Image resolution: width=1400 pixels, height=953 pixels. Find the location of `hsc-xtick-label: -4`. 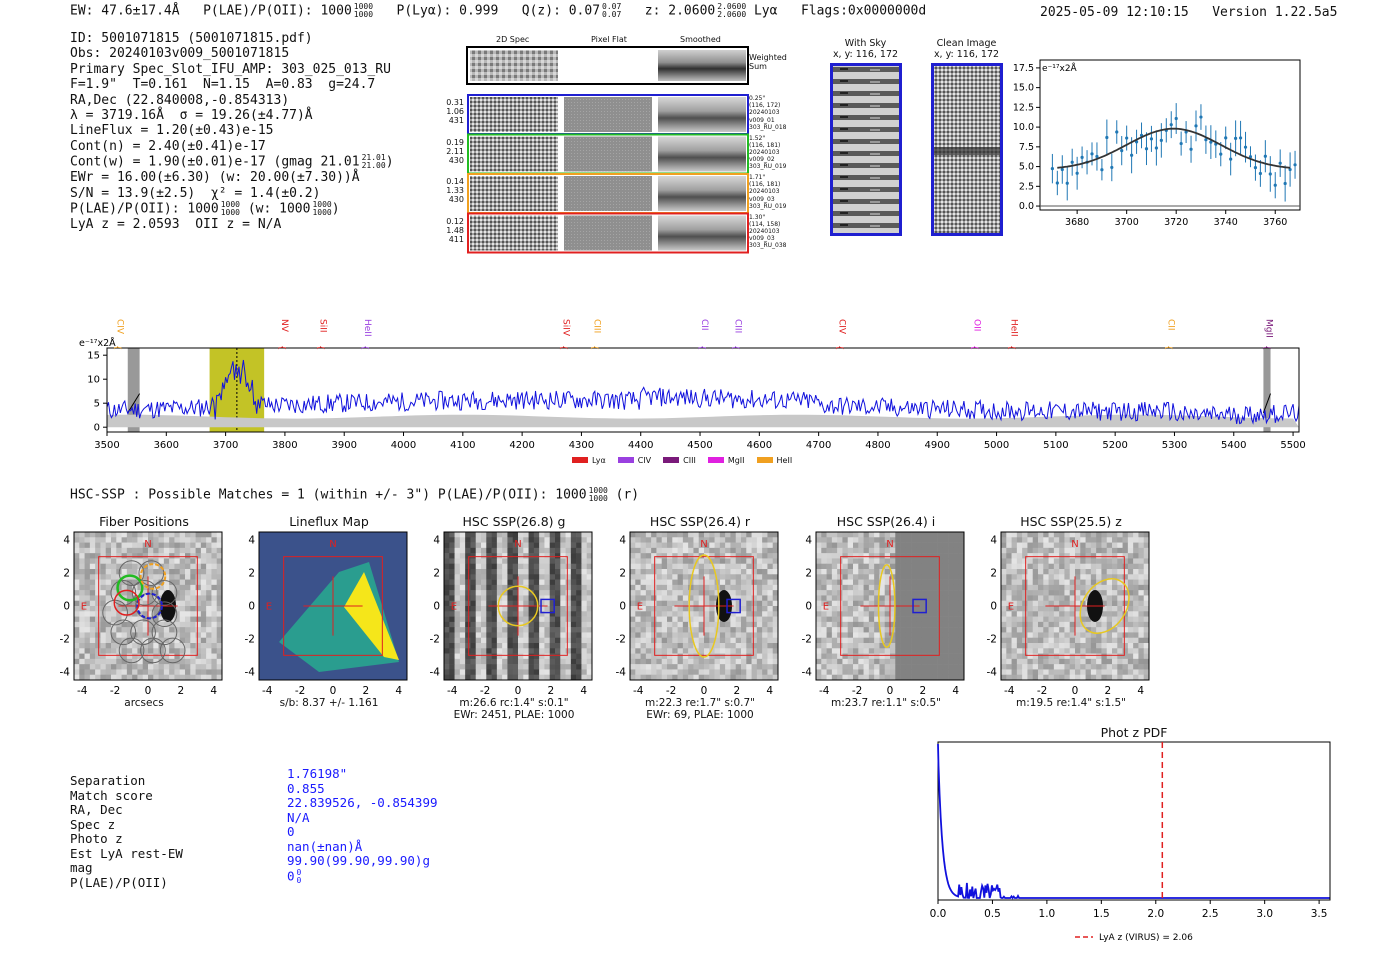

hsc-xtick-label: -4 is located at coordinates (1009, 691).